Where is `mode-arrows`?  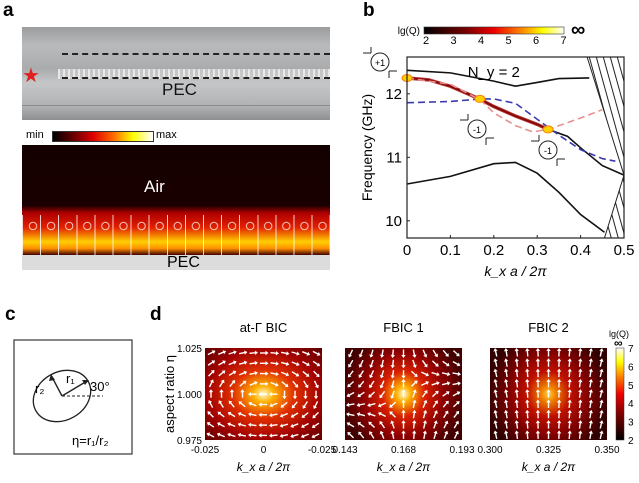
mode-arrows is located at coordinates (477, 129).